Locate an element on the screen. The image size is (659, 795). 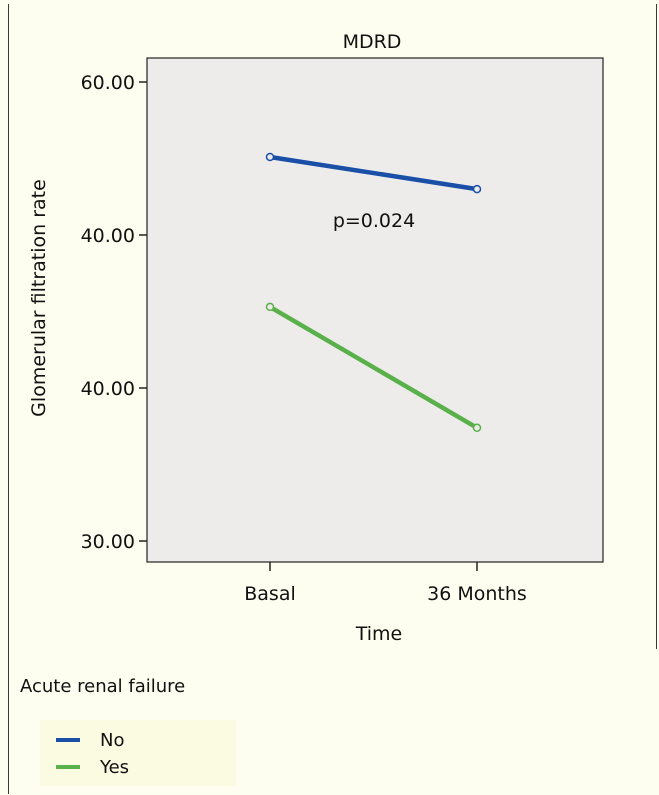
series-line-no is located at coordinates (373, 173).